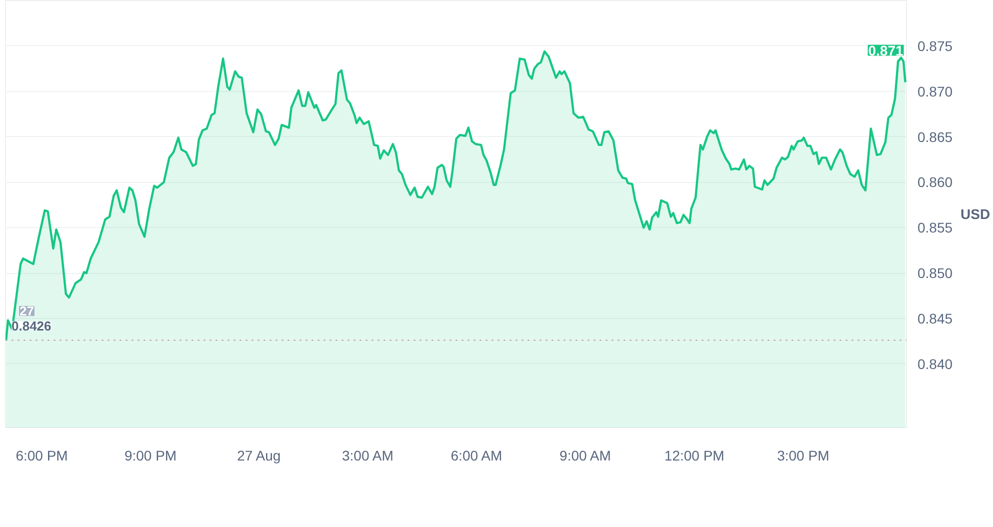 The width and height of the screenshot is (993, 527). Describe the element at coordinates (476, 456) in the screenshot. I see `x-tick-label: 6:00 AM` at that location.